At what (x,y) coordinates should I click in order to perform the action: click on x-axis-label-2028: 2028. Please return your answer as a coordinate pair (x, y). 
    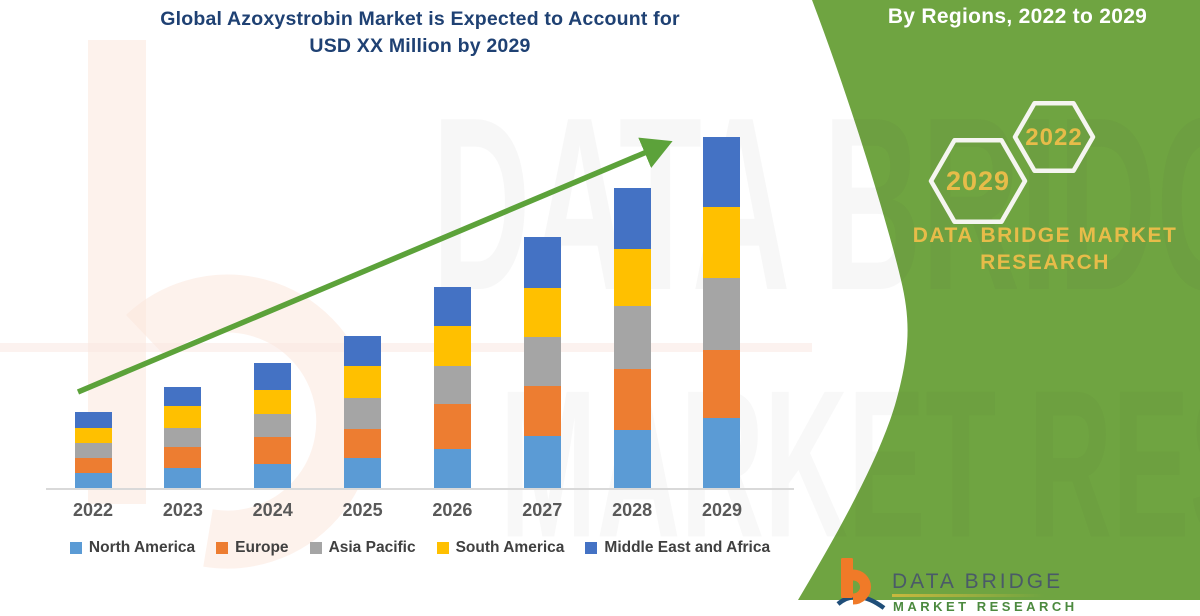
    Looking at the image, I should click on (632, 510).